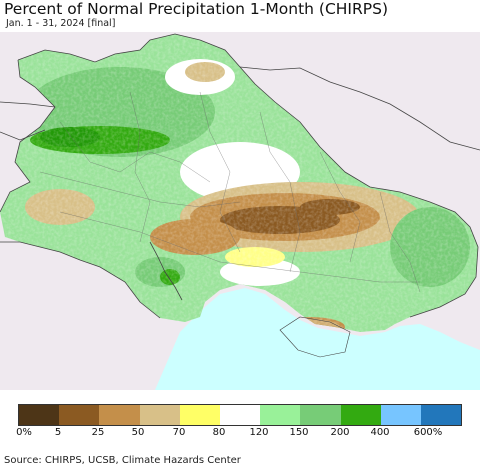 The width and height of the screenshot is (480, 470). What do you see at coordinates (98, 432) in the screenshot?
I see `legend-tick-label: 25` at bounding box center [98, 432].